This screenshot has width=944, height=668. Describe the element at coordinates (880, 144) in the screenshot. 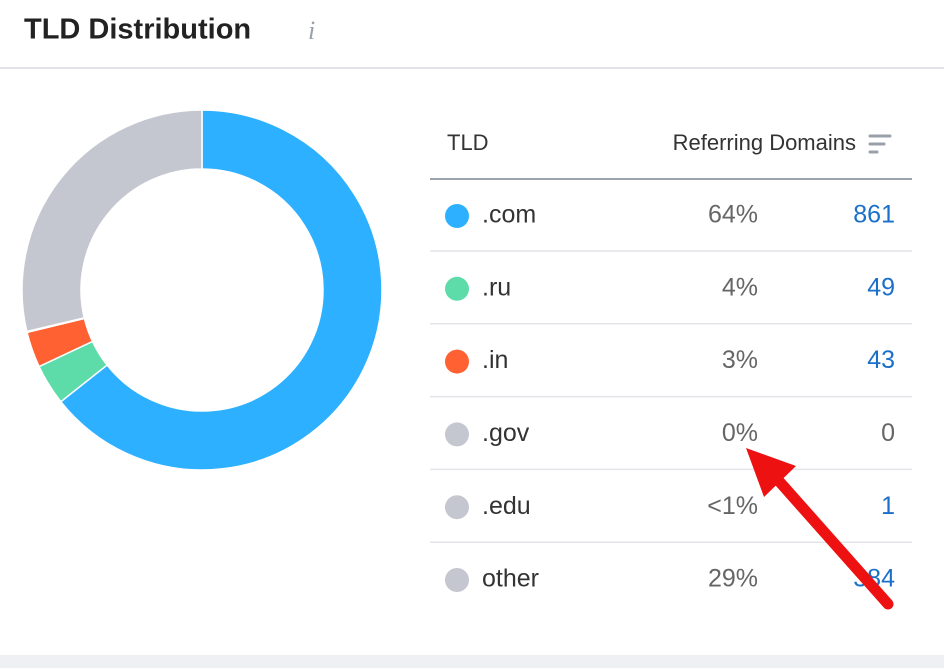

I see `sort-icon` at that location.